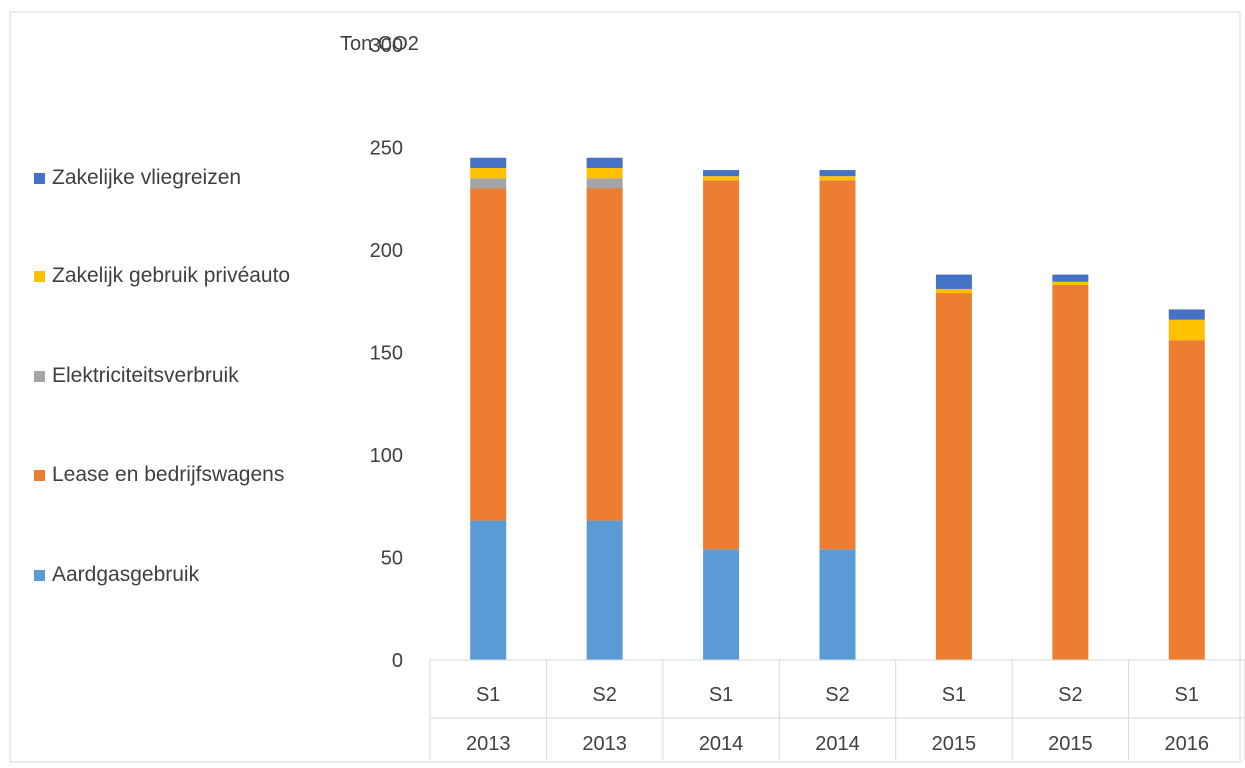 This screenshot has width=1245, height=768. Describe the element at coordinates (397, 661) in the screenshot. I see `y-tick-label: 0` at that location.